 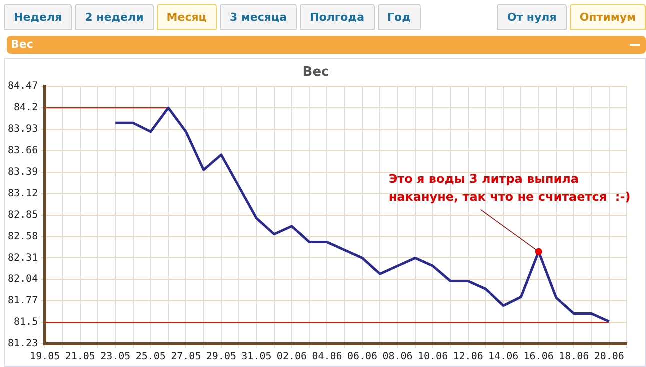 What do you see at coordinates (337, 17) in the screenshot?
I see `text: Полгода` at bounding box center [337, 17].